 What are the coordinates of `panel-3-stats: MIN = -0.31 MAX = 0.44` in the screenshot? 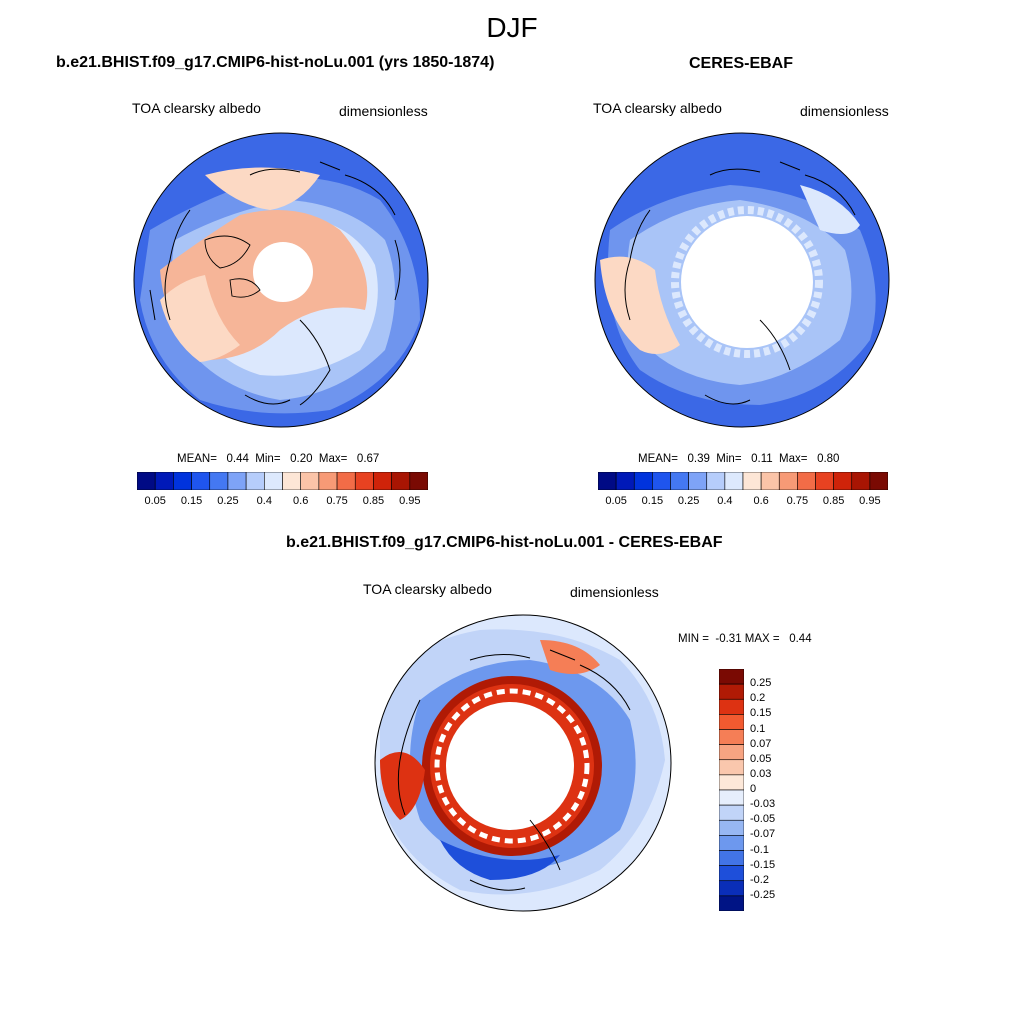 It's located at (745, 639).